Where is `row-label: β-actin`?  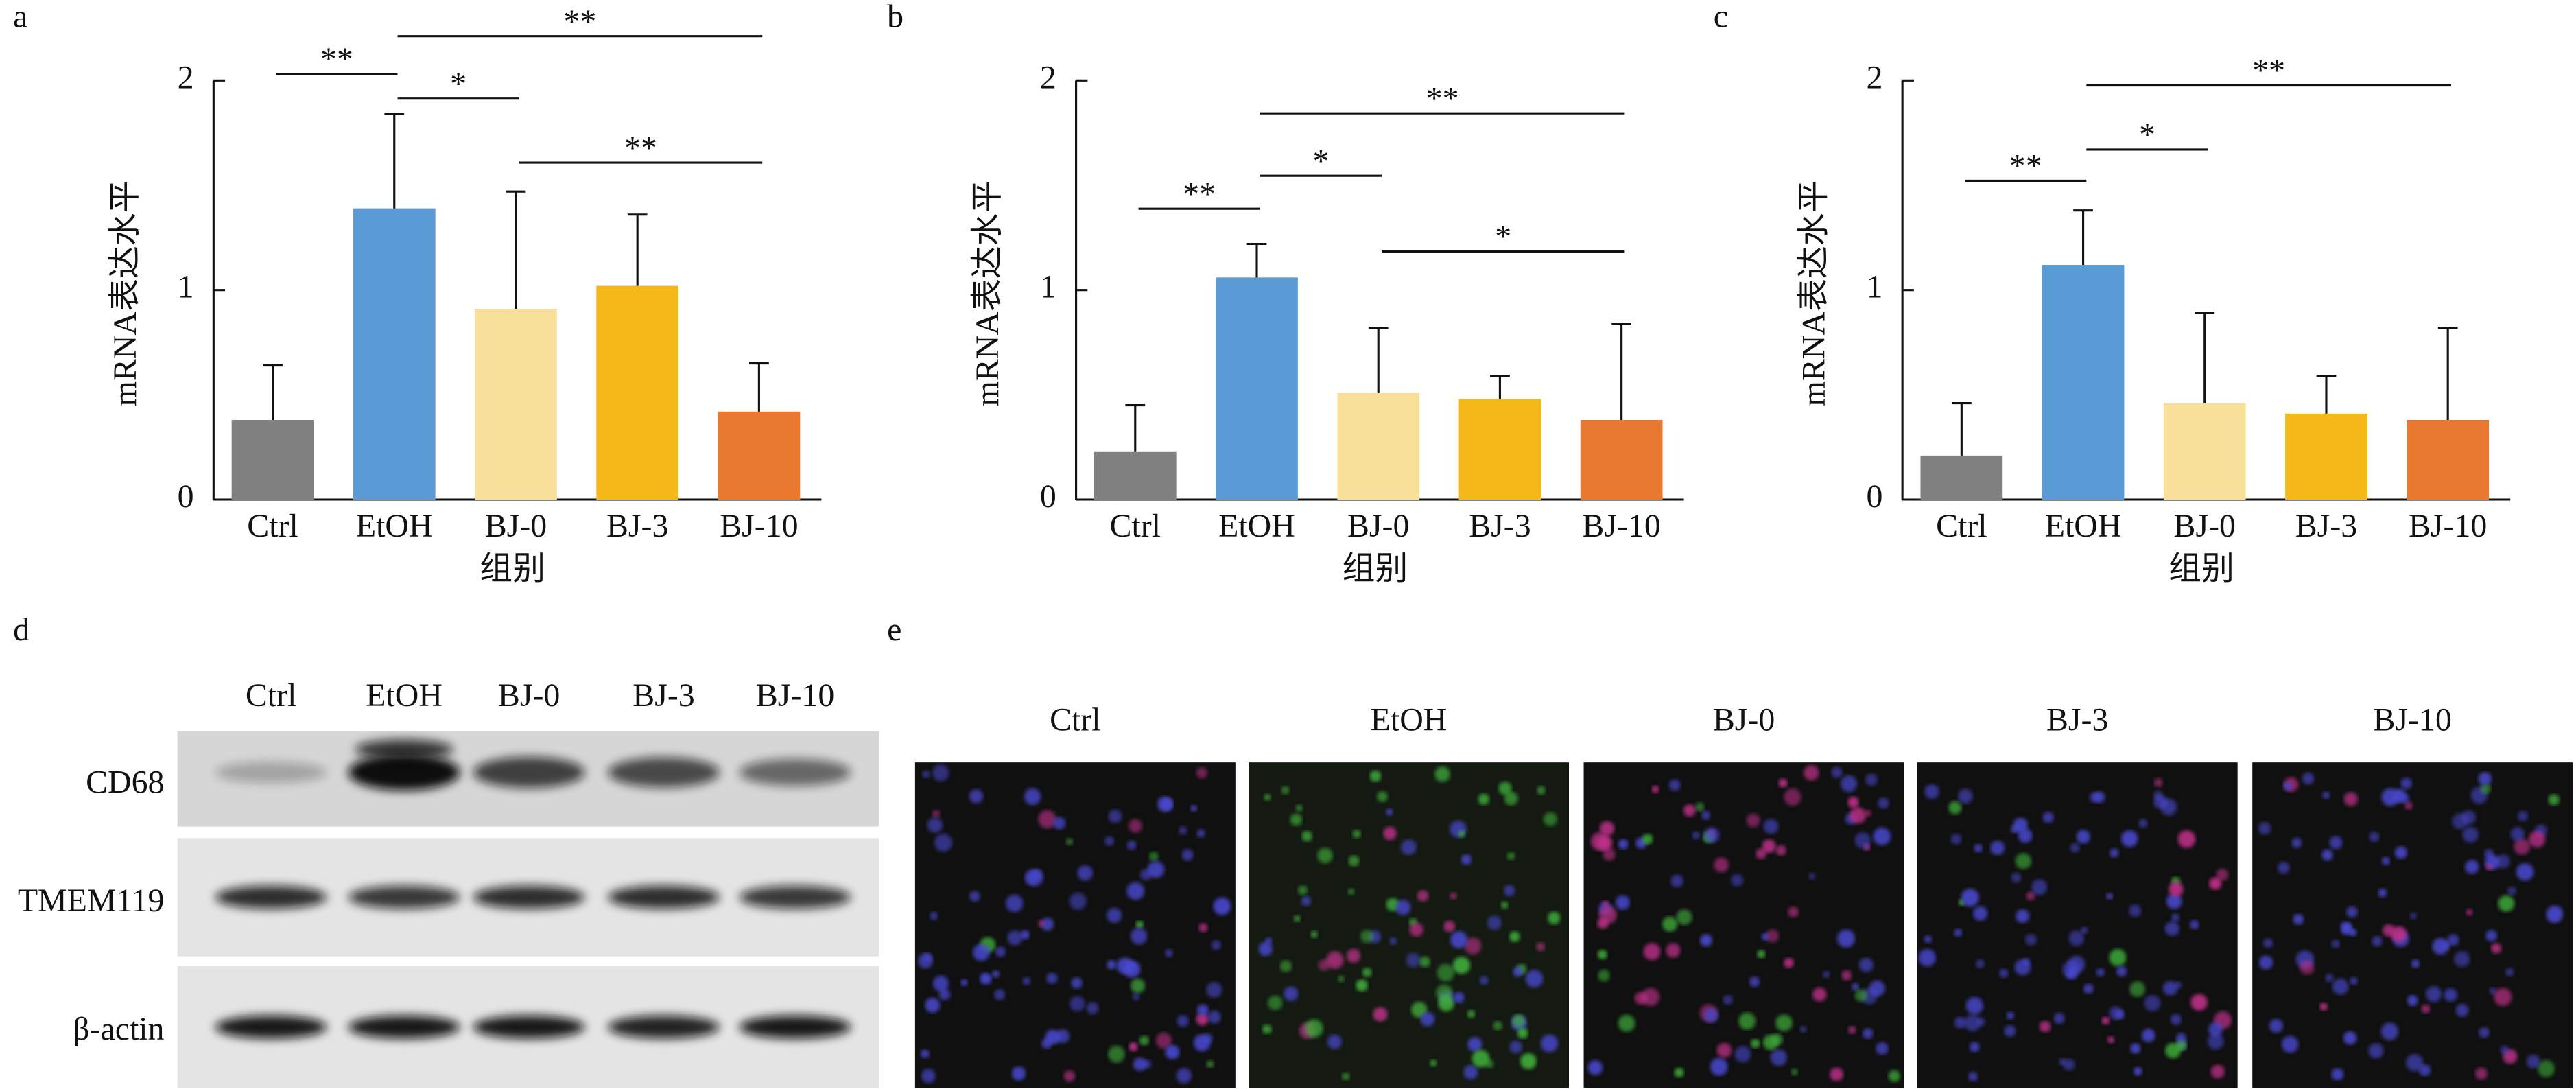 row-label: β-actin is located at coordinates (118, 1029).